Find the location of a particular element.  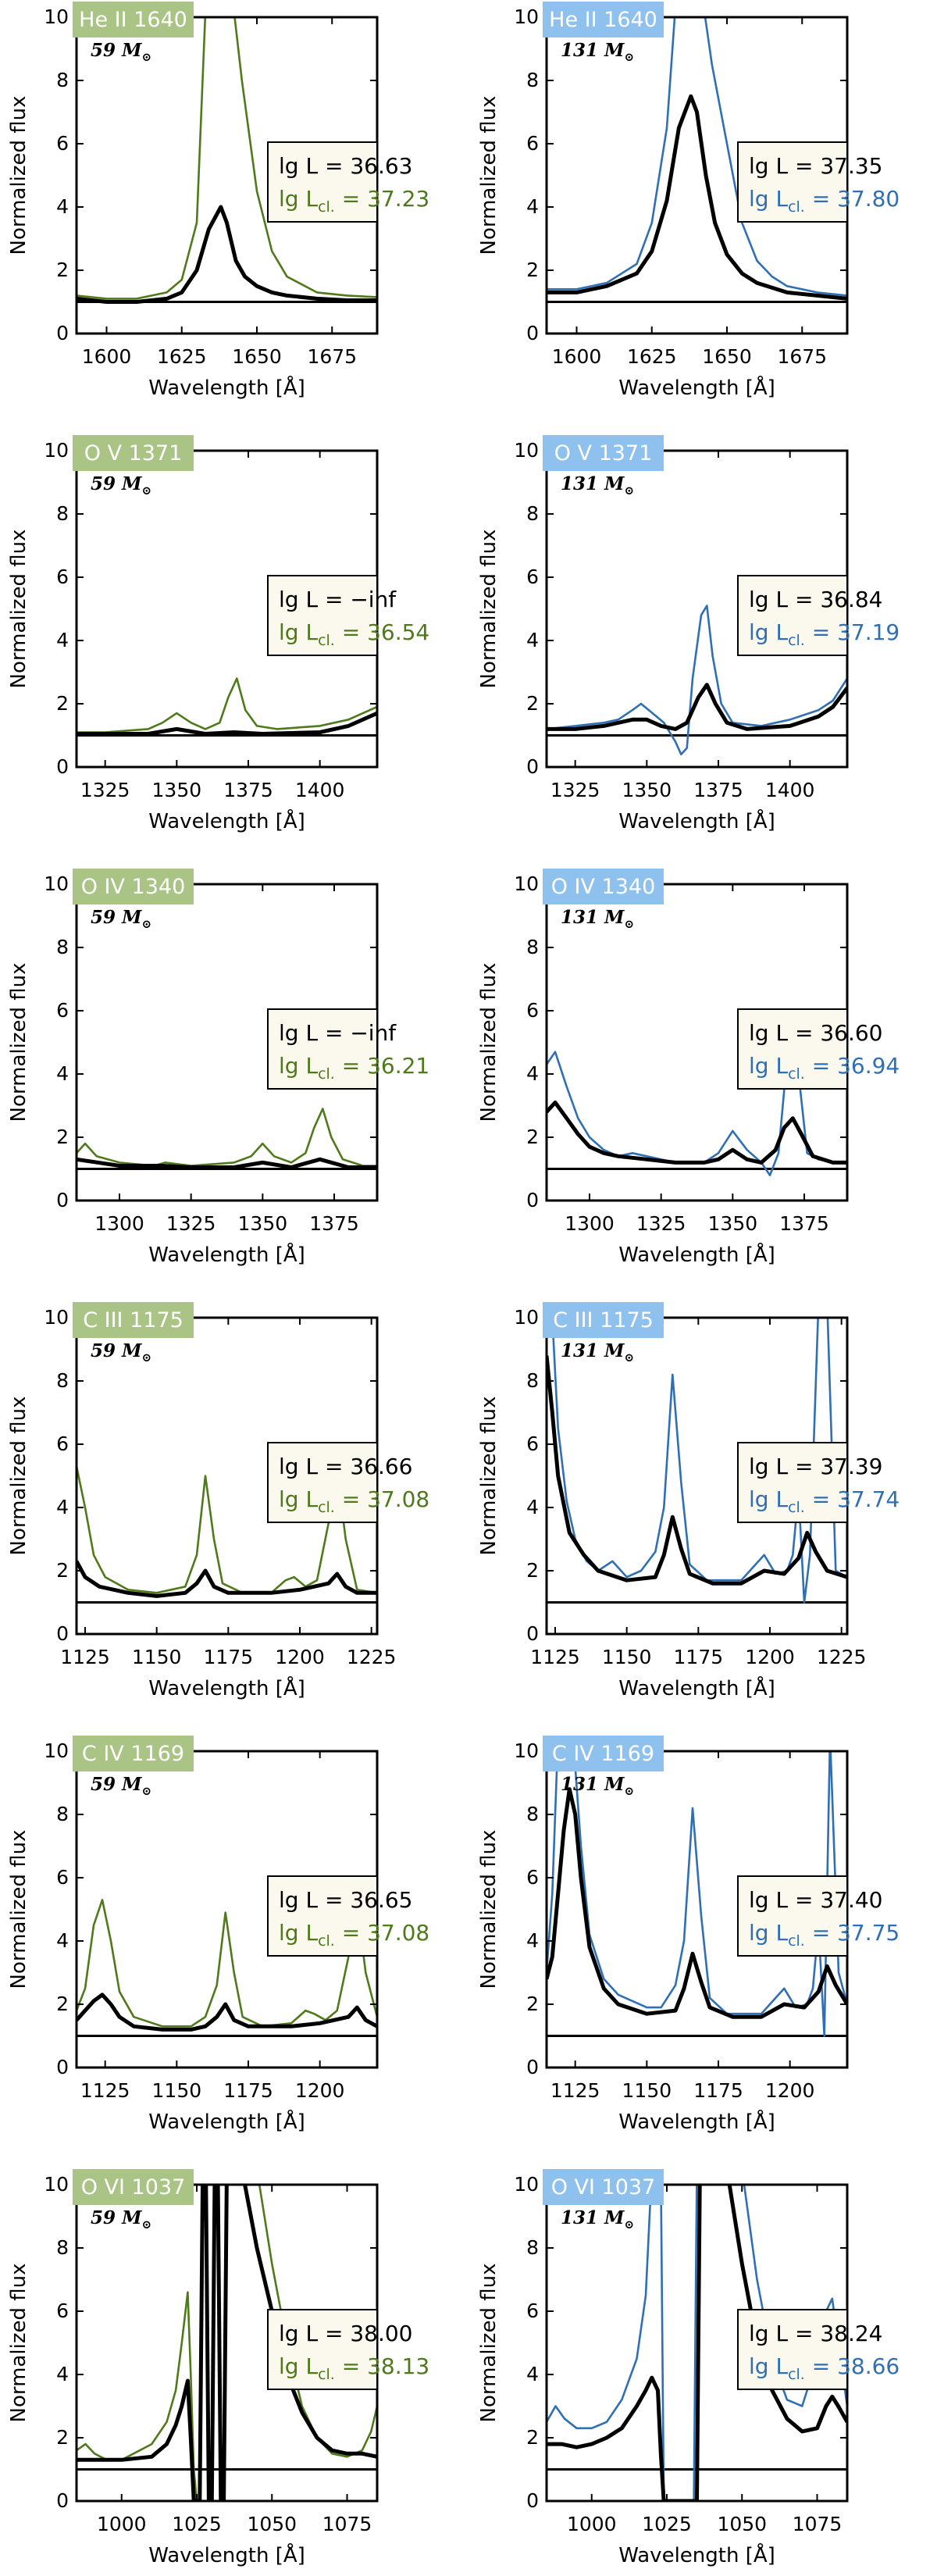

lg-l-value: lg L = −inf is located at coordinates (338, 1033).